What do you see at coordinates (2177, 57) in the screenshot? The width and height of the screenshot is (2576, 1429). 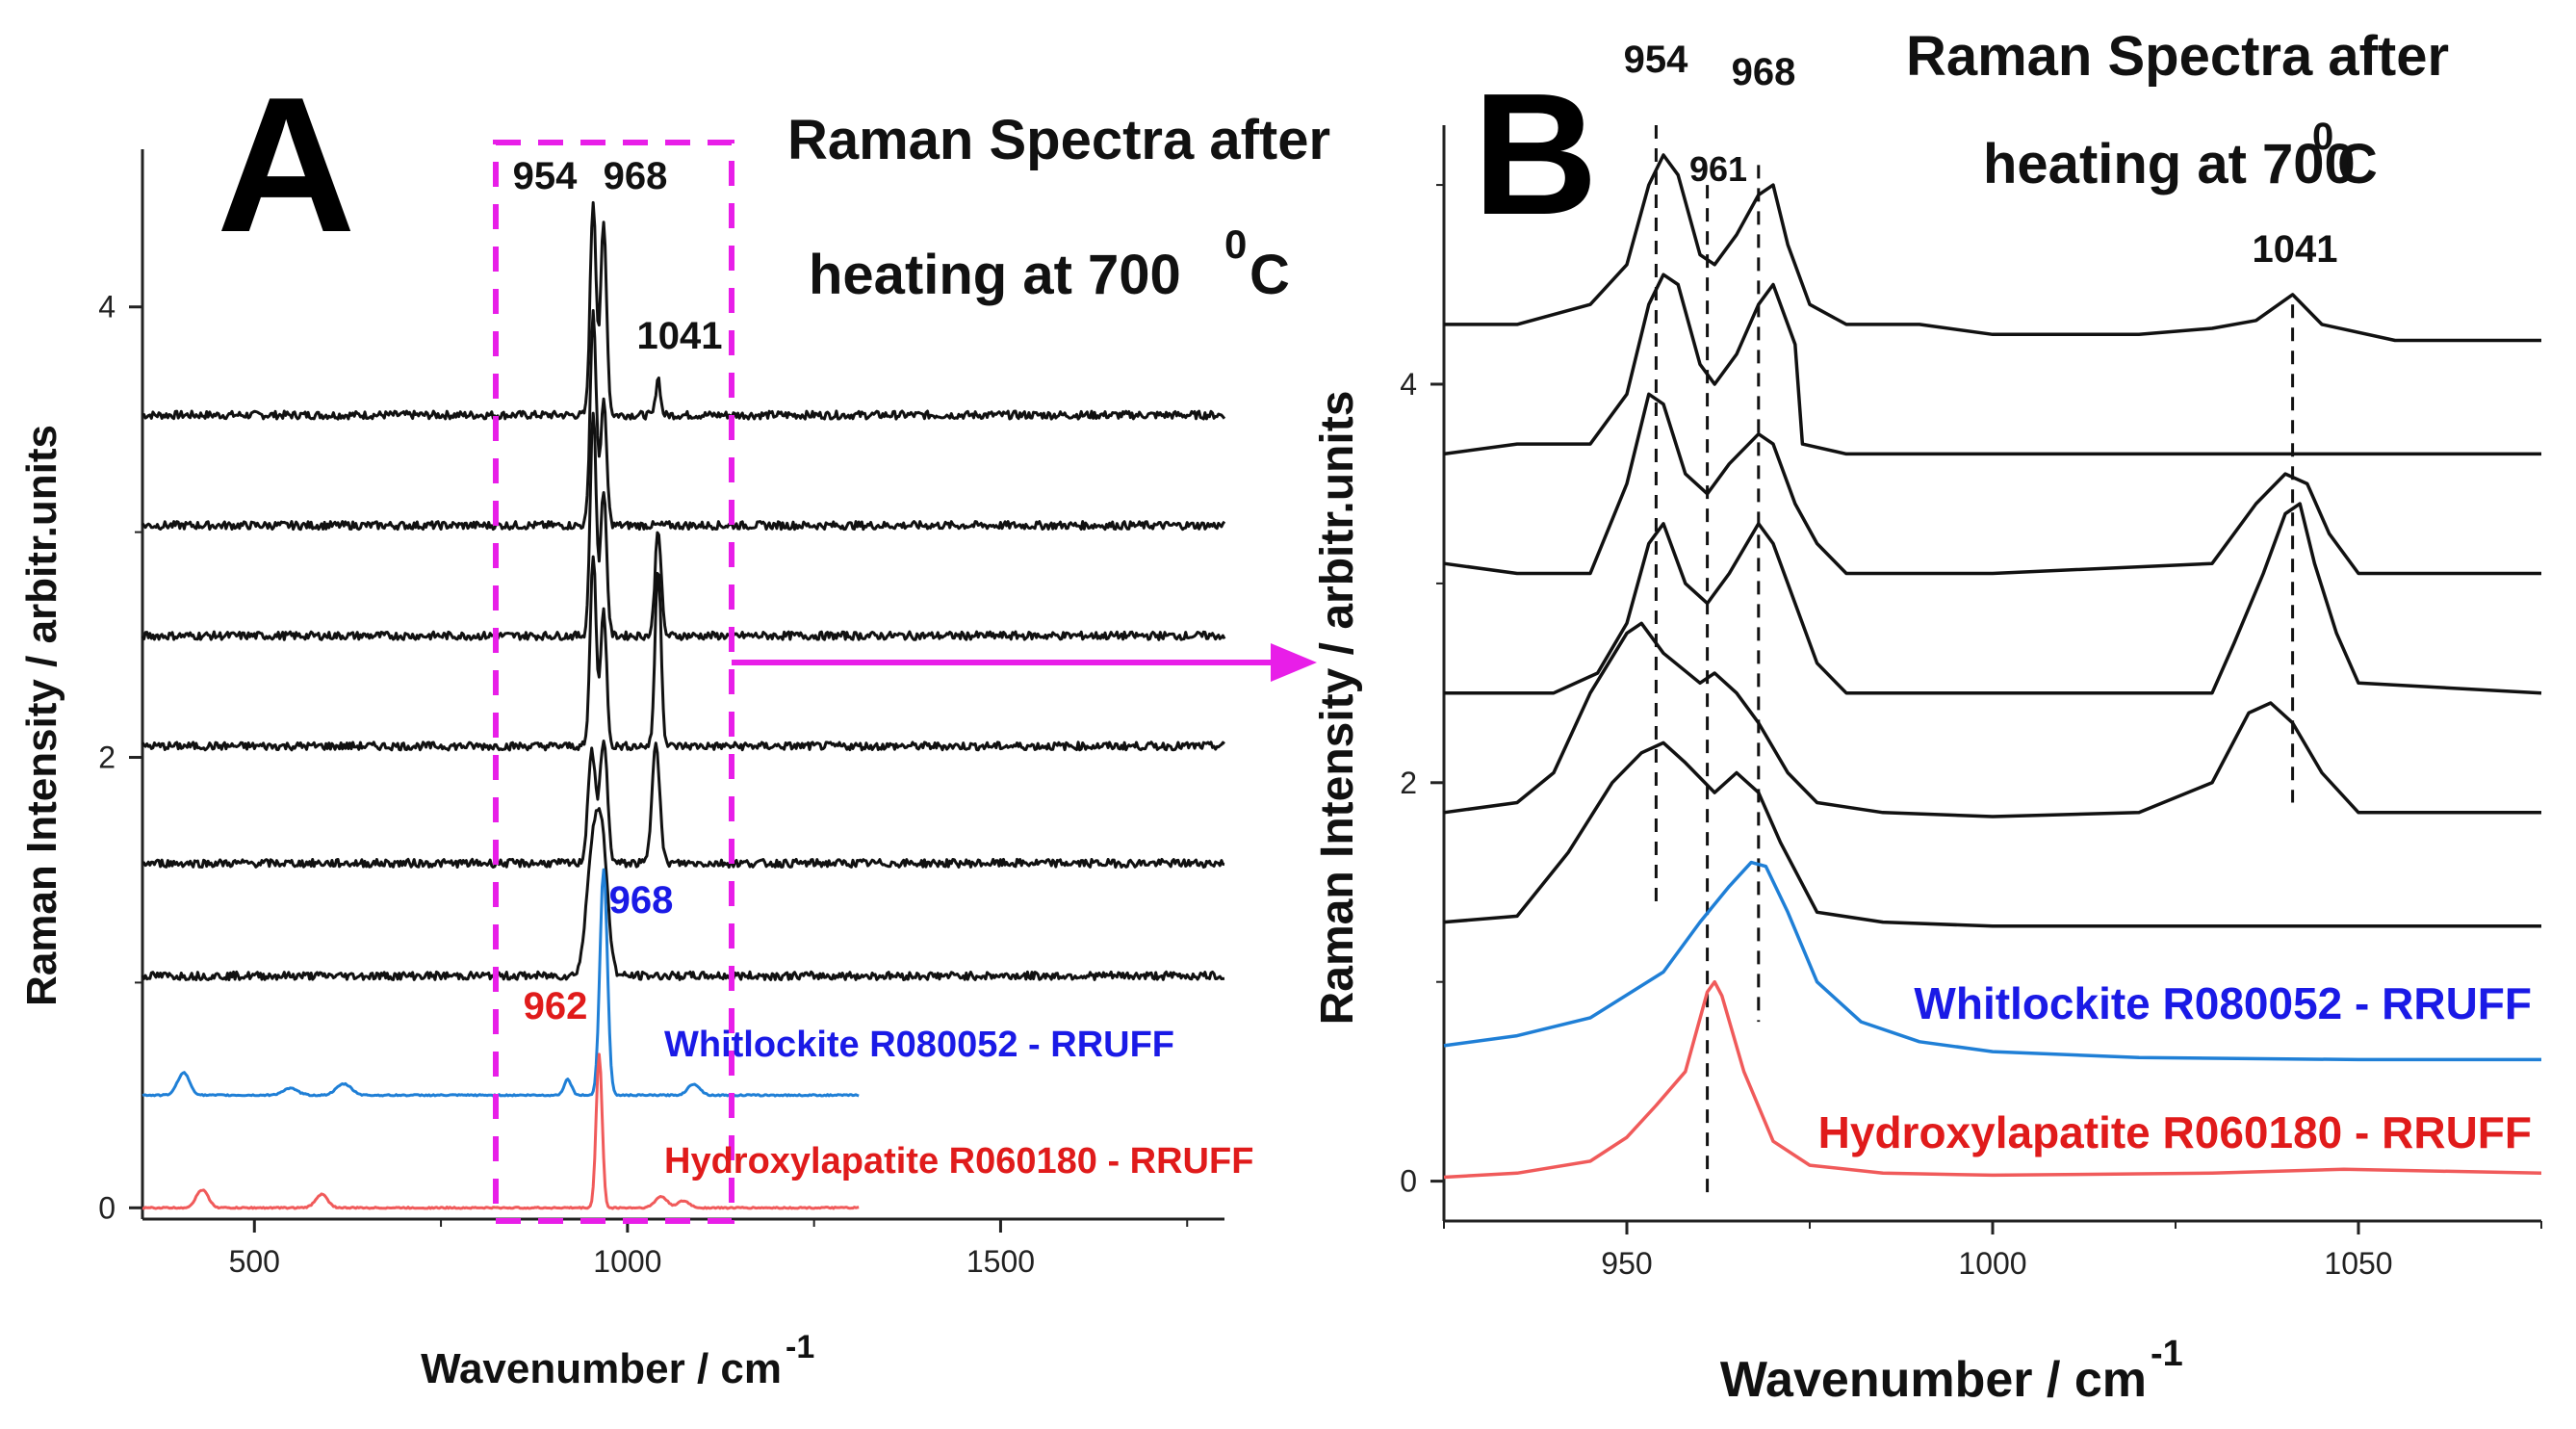 I see `panel-b-title-line1: Raman Spectra after` at bounding box center [2177, 57].